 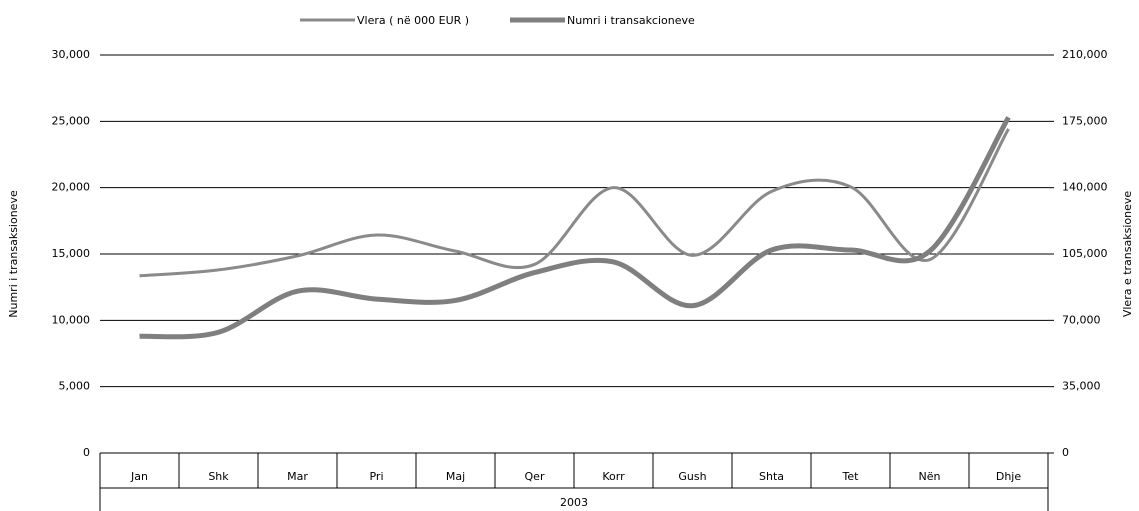 I want to click on x-tick-label: Dhje, so click(x=1008, y=476).